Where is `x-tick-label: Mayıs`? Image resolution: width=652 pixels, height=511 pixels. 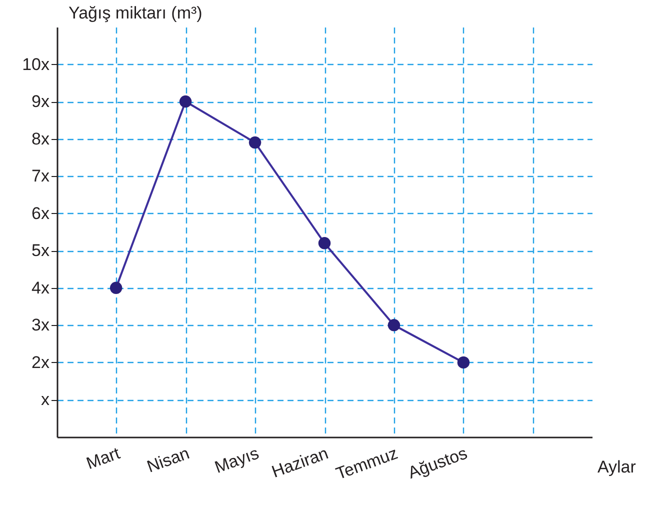
x-tick-label: Mayıs is located at coordinates (237, 460).